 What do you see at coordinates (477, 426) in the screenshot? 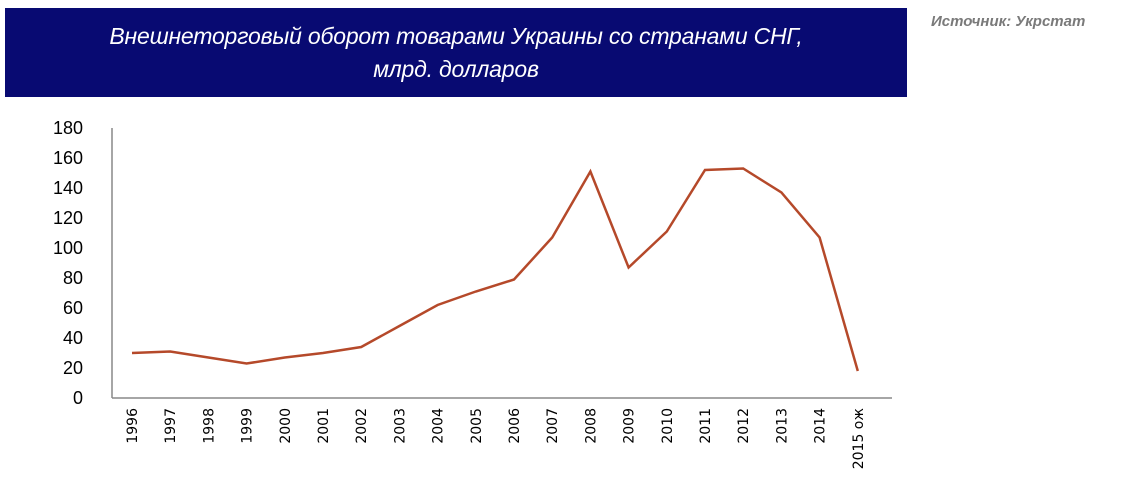
I see `x-tick-label: 2005` at bounding box center [477, 426].